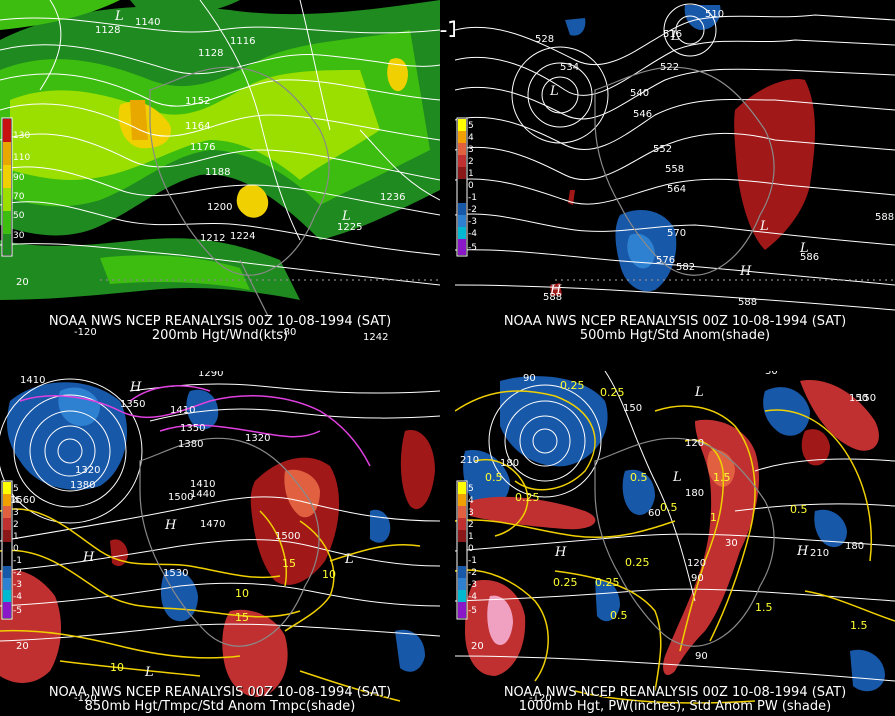  Describe the element at coordinates (289, 563) in the screenshot. I see `svg-text: 15` at that location.